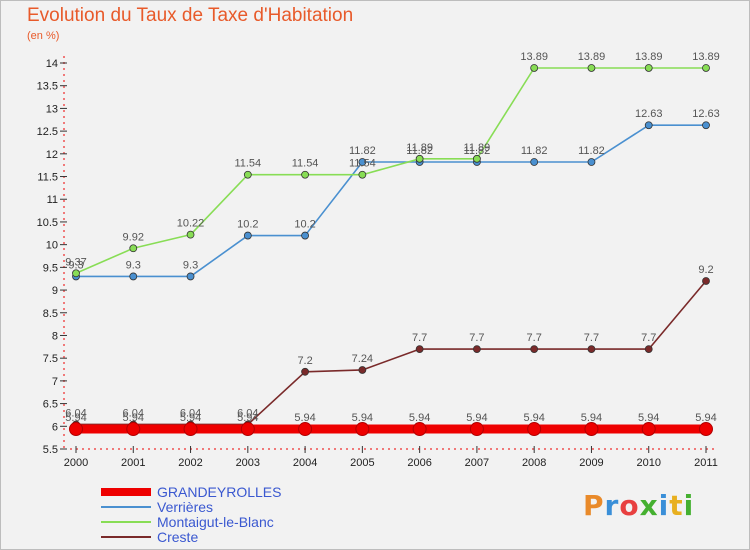  Describe the element at coordinates (612, 505) in the screenshot. I see `logo-letter: r` at that location.